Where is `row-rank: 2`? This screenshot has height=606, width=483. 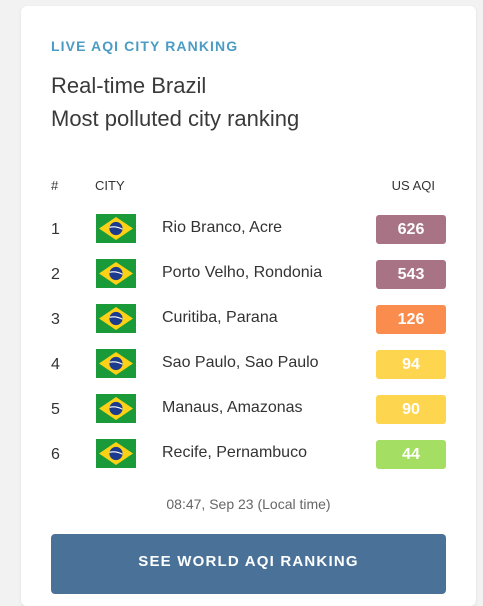 row-rank: 2 is located at coordinates (55, 274).